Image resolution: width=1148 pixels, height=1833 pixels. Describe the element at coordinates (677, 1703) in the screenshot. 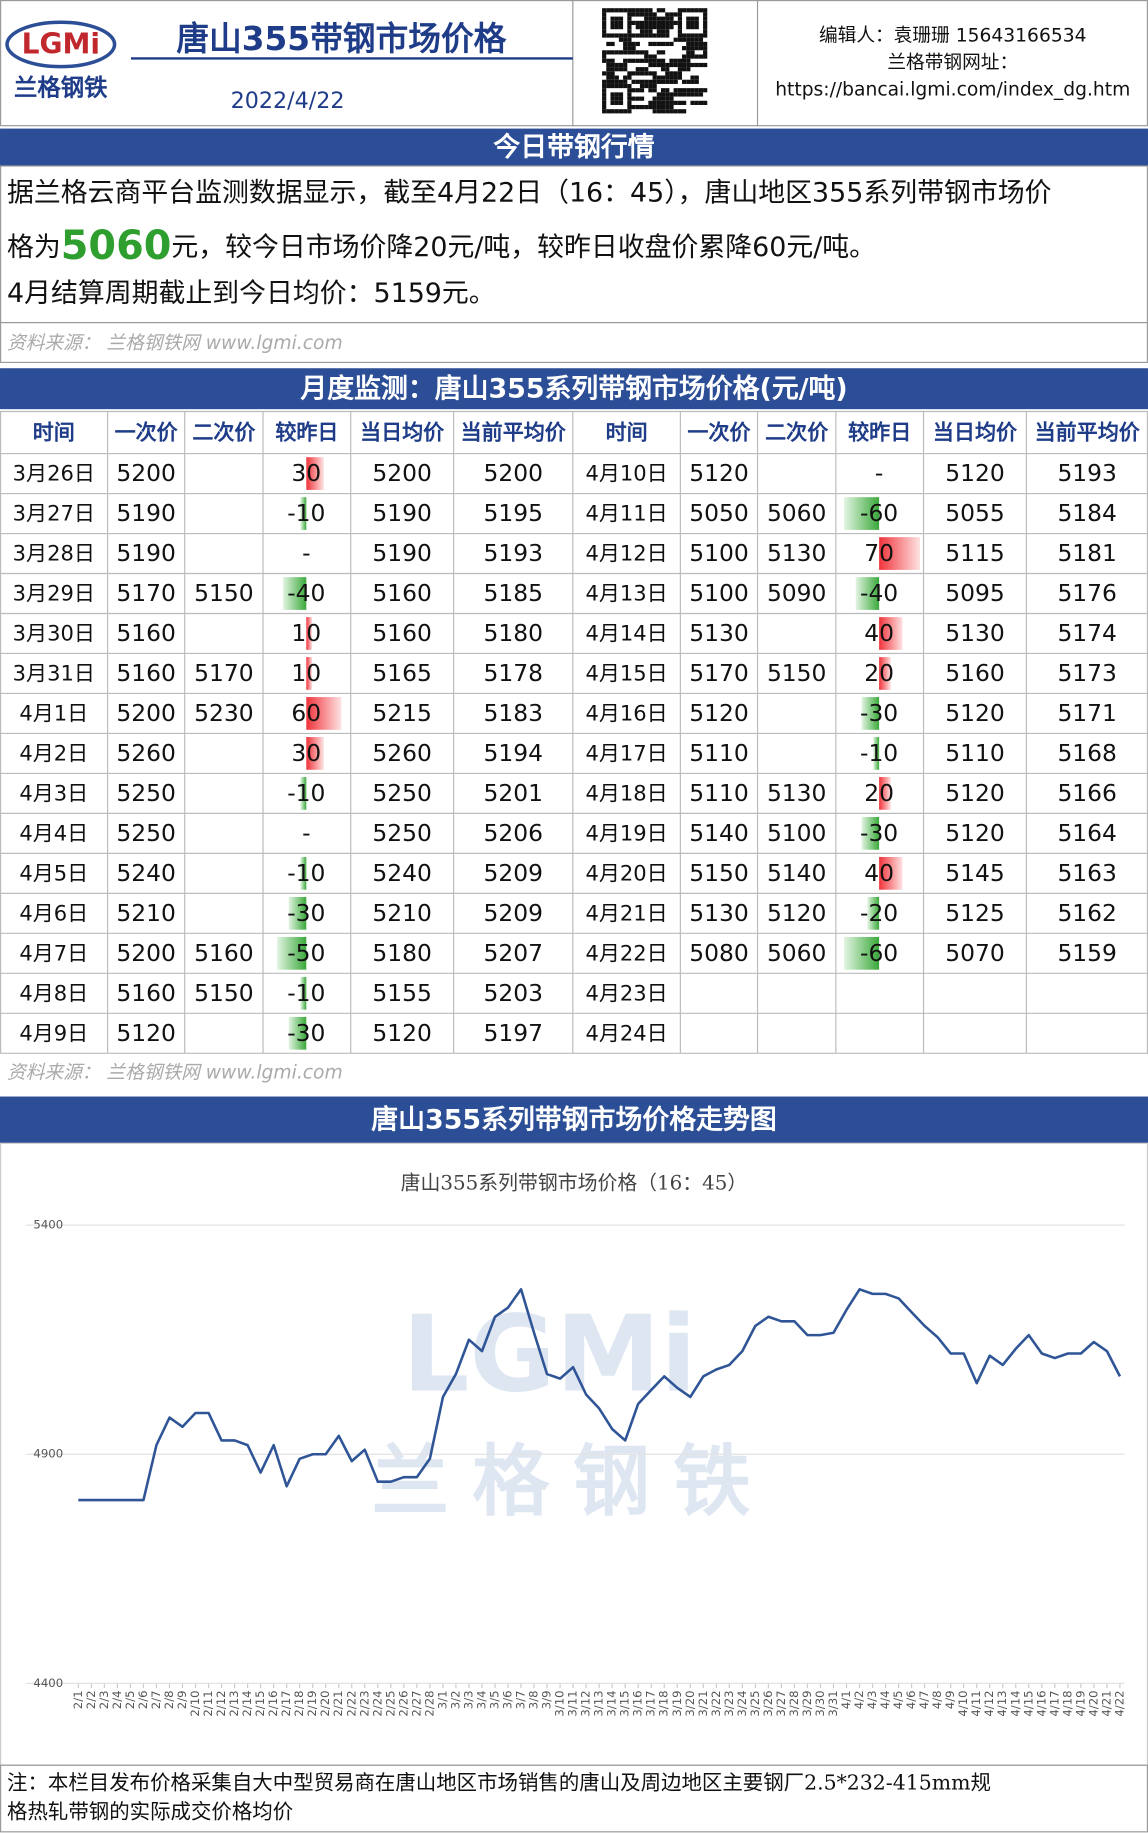

I see `x-tick-label: 3/19` at that location.